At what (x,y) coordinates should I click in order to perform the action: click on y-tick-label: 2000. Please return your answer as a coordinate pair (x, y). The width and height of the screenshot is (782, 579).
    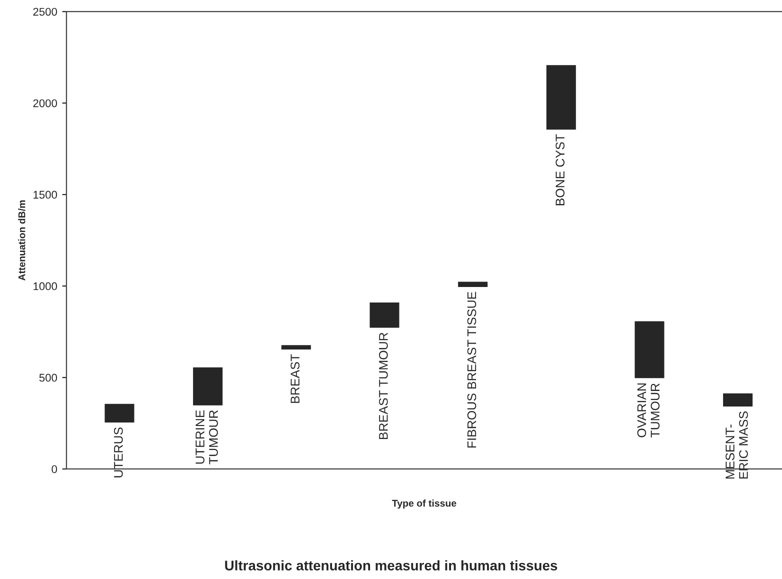
    Looking at the image, I should click on (45, 103).